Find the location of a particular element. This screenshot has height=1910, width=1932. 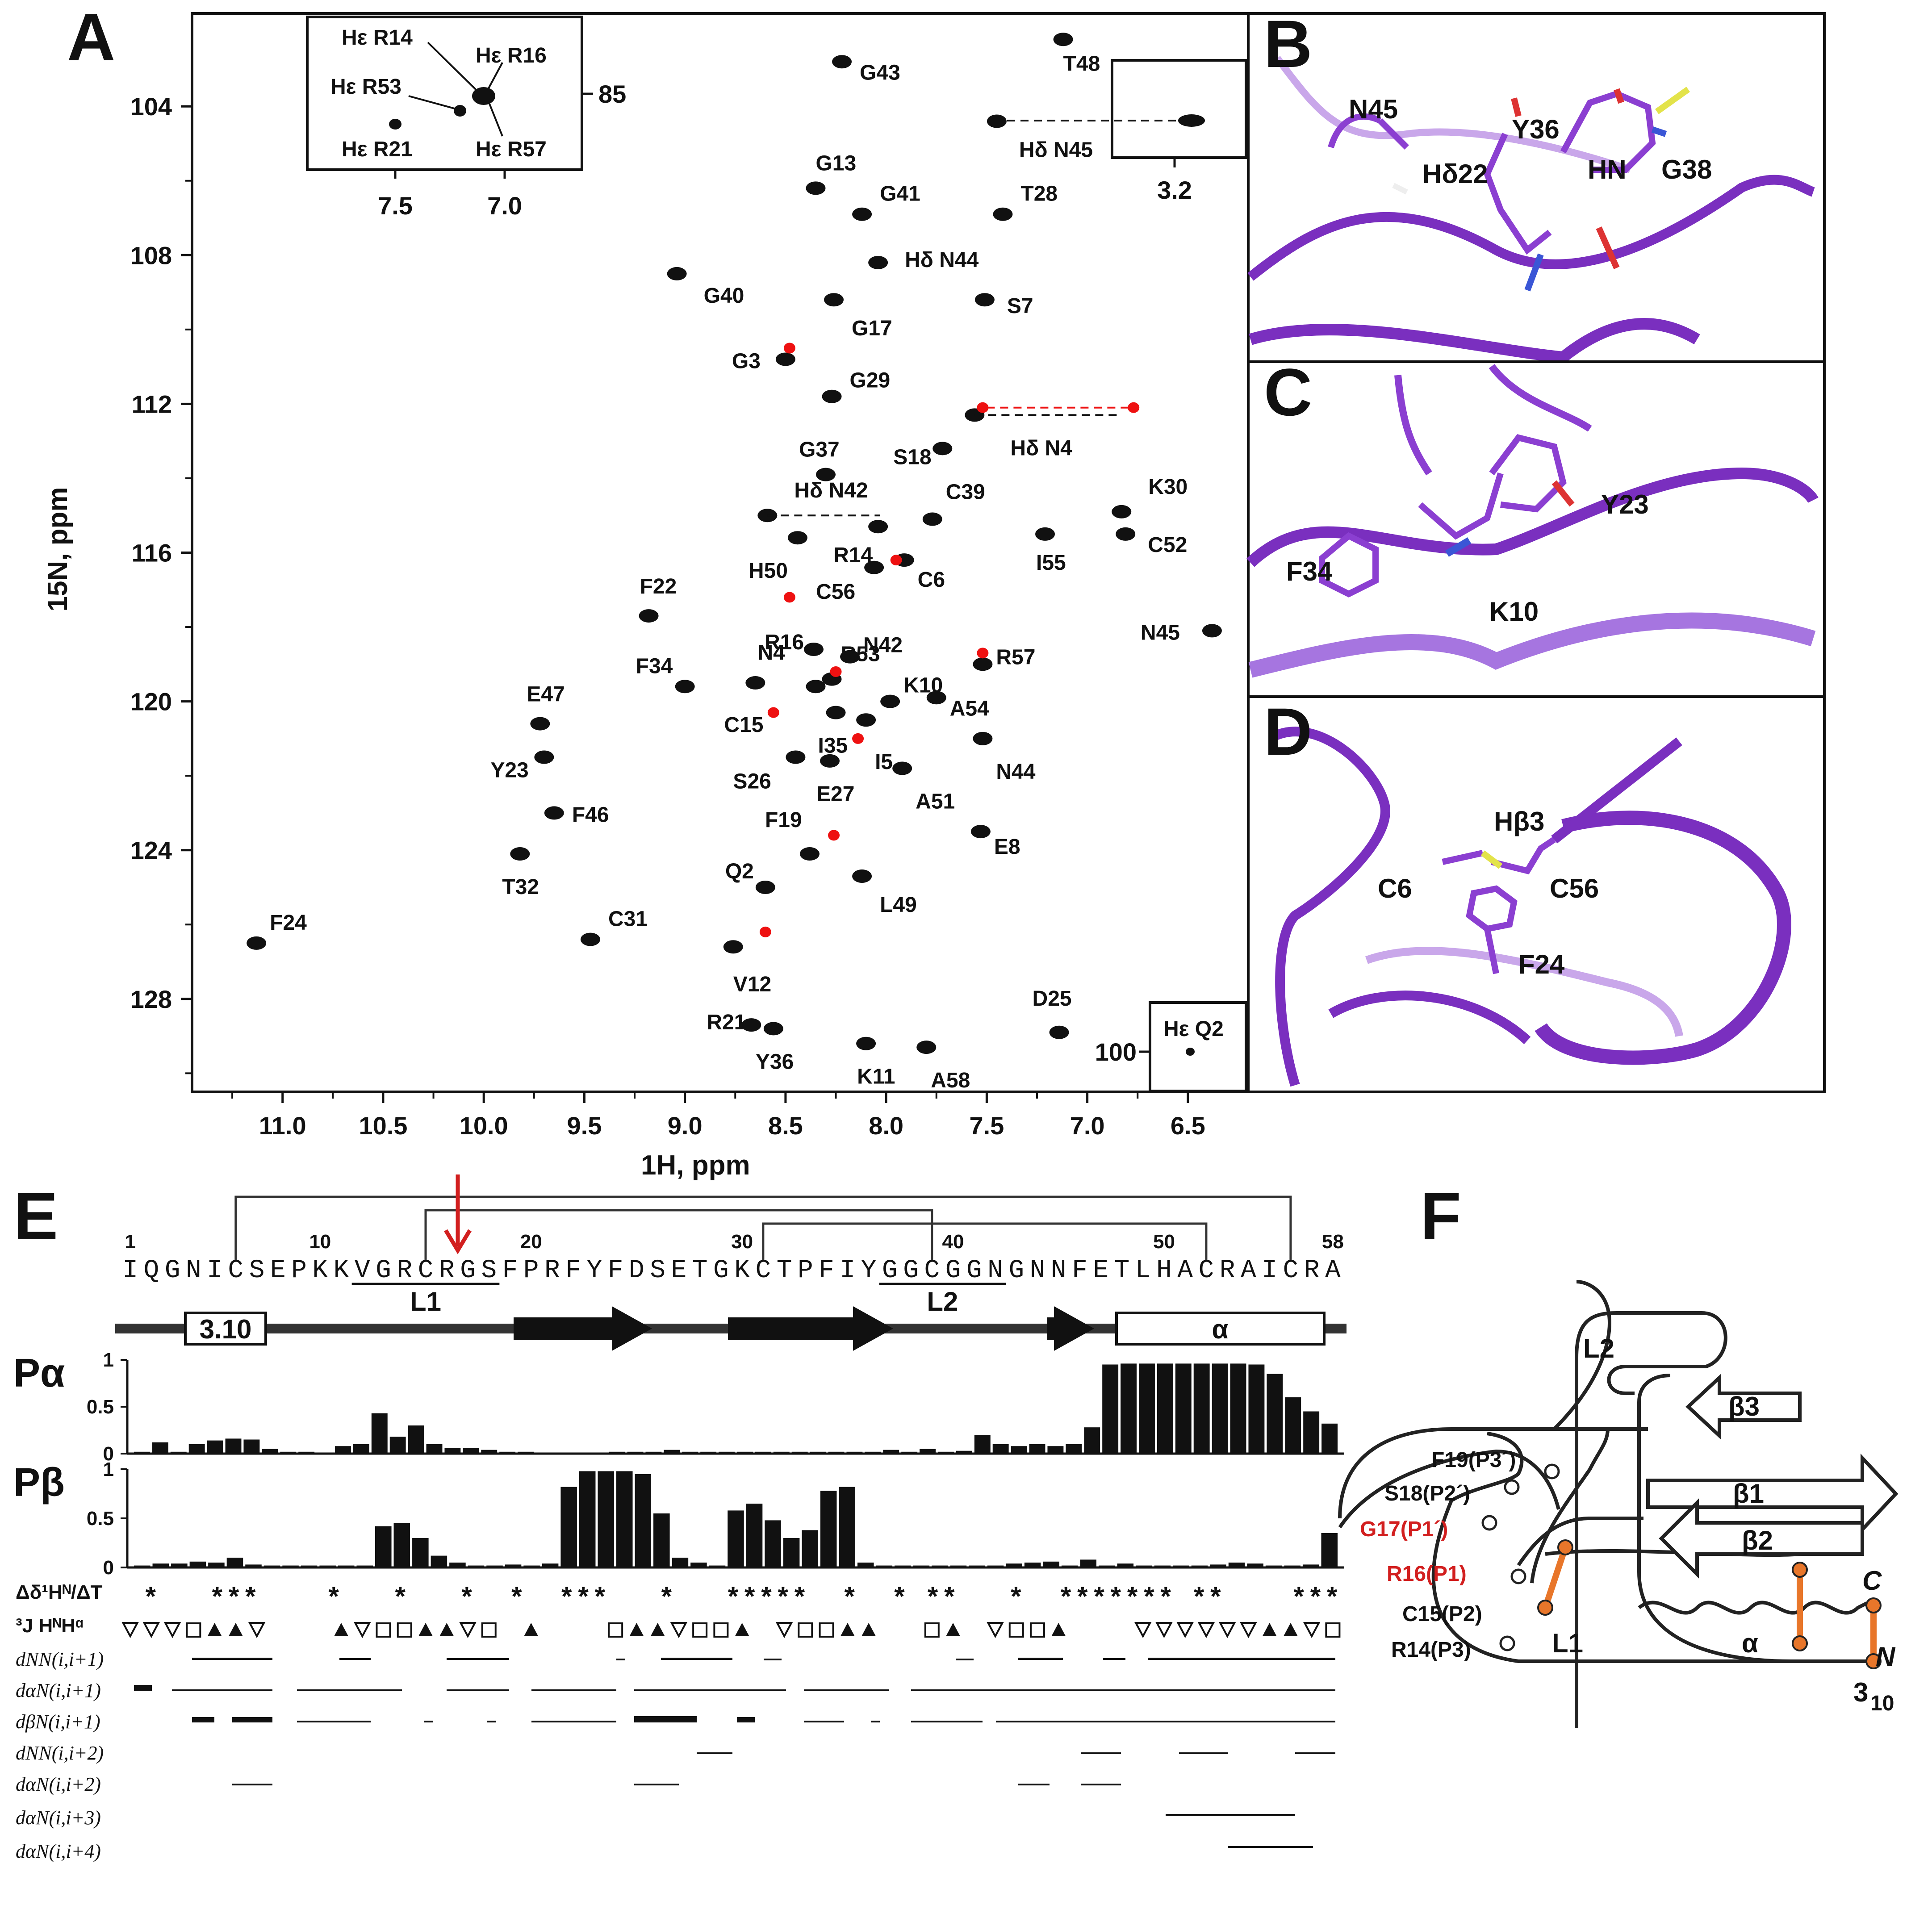

peak-T28 is located at coordinates (1003, 214).